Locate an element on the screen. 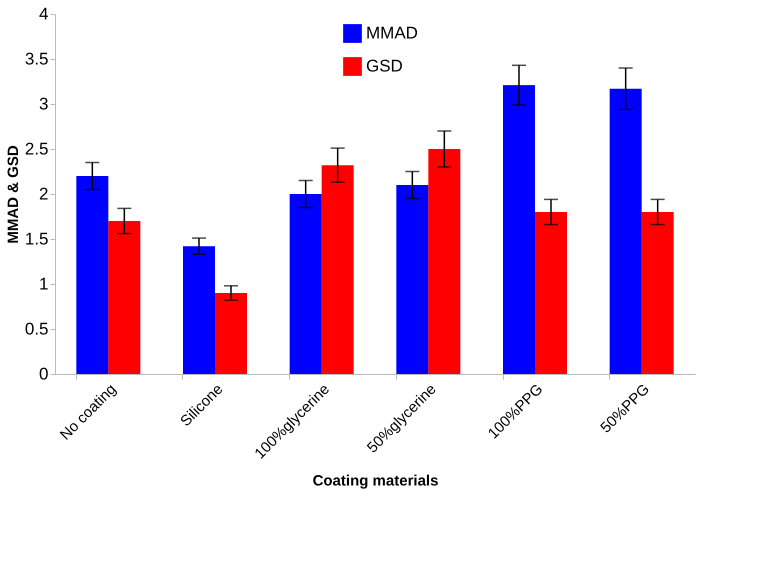 This screenshot has width=781, height=566. y-tick-label: 2 is located at coordinates (43, 194).